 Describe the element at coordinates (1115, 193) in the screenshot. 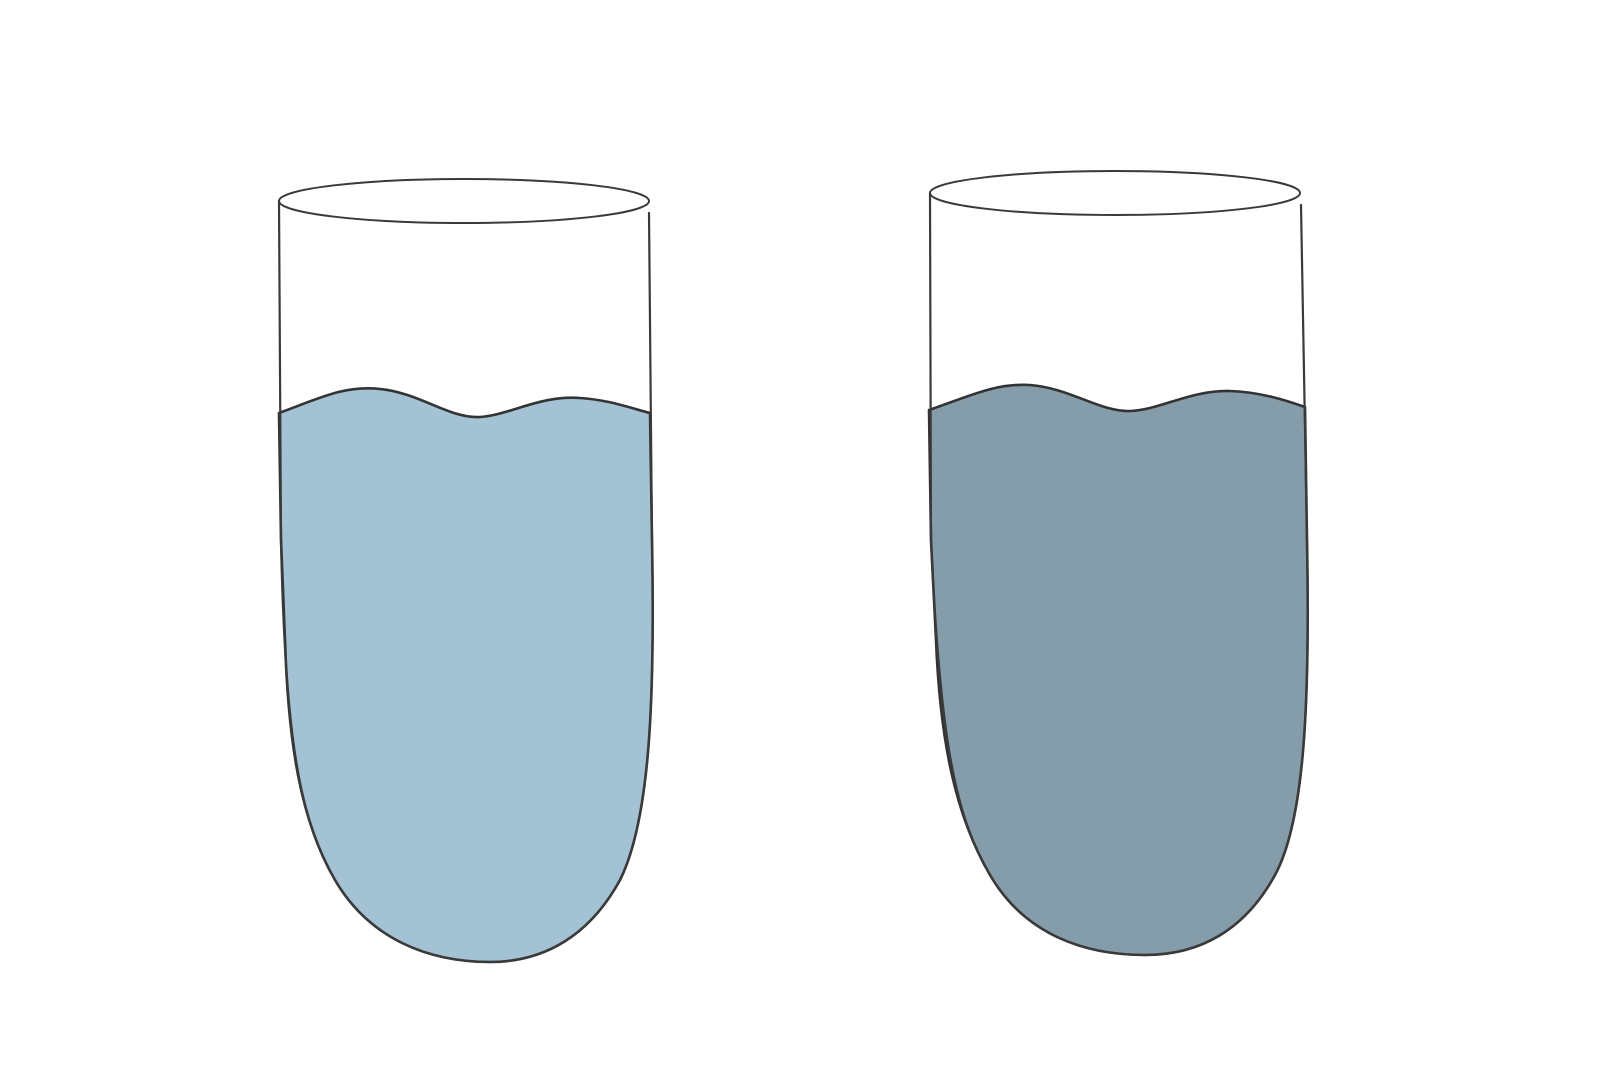

I see `right-tube-rim` at that location.